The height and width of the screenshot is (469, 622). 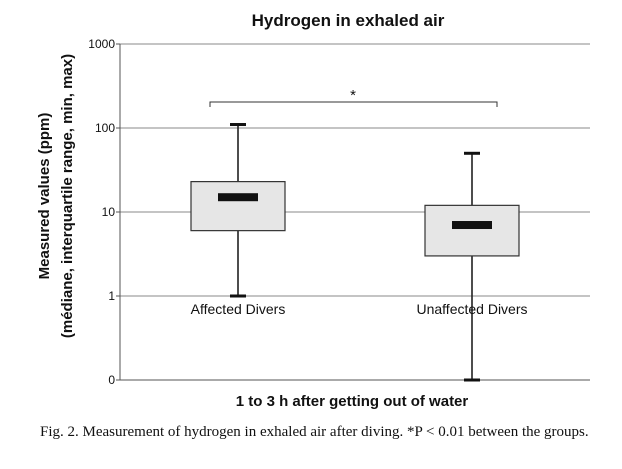 I want to click on y-tick-label-100: 100, so click(x=105, y=128).